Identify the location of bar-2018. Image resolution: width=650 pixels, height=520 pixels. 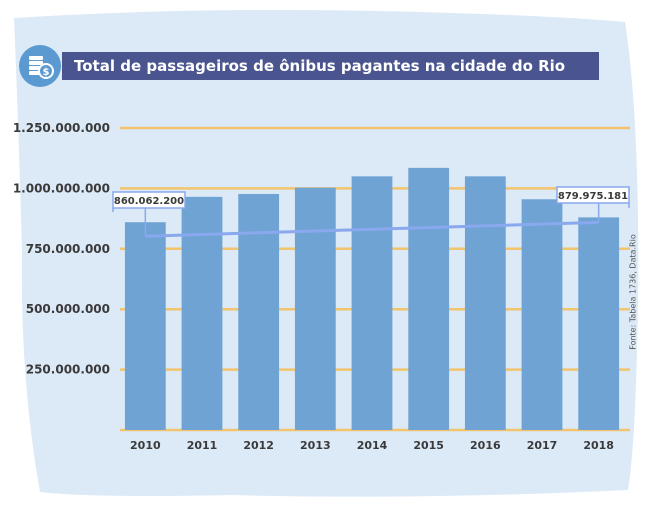
(599, 323).